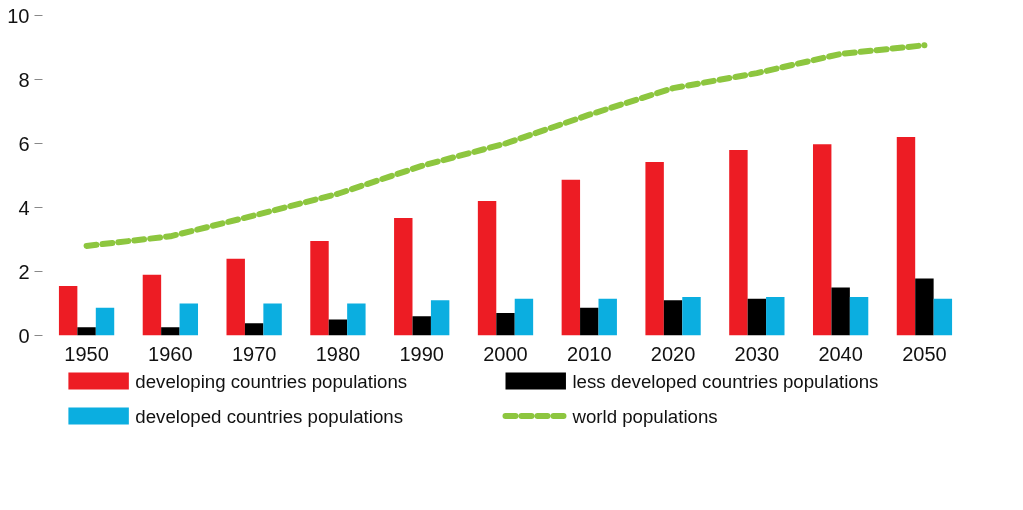  What do you see at coordinates (269, 416) in the screenshot?
I see `legend-label: developed countries populations` at bounding box center [269, 416].